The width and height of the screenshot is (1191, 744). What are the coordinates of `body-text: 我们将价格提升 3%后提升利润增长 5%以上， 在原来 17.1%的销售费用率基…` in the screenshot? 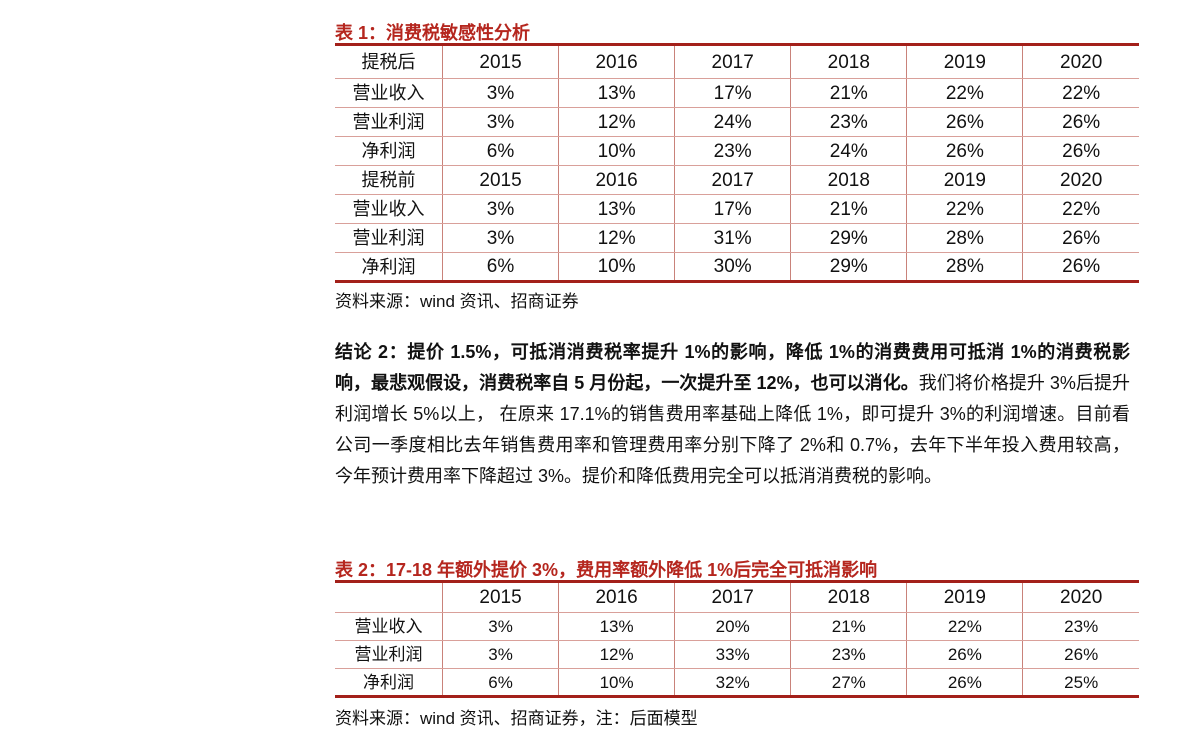 It's located at (733, 429).